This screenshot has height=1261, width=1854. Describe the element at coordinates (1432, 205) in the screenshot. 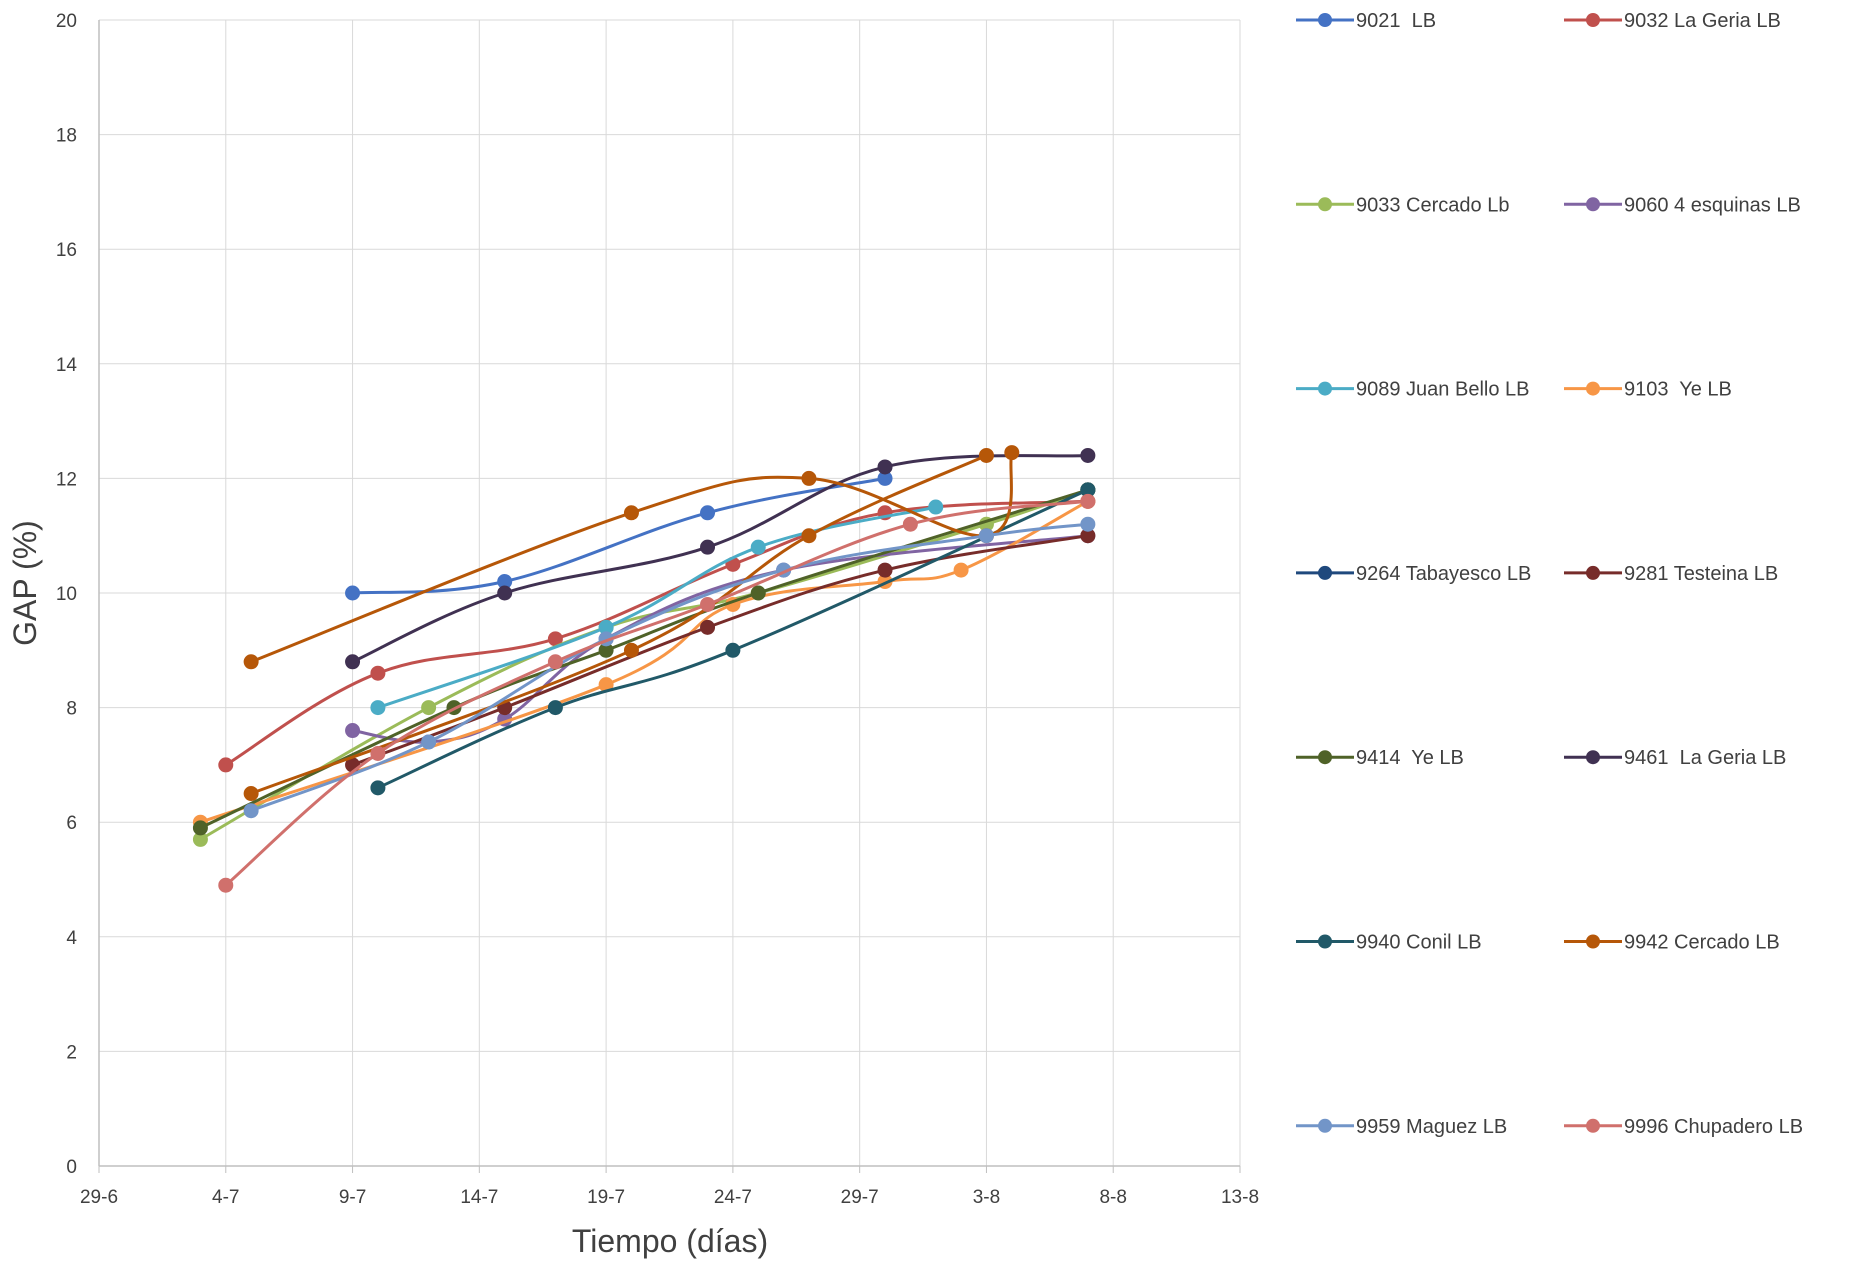

I see `legend-label: 9033 Cercado Lb` at that location.